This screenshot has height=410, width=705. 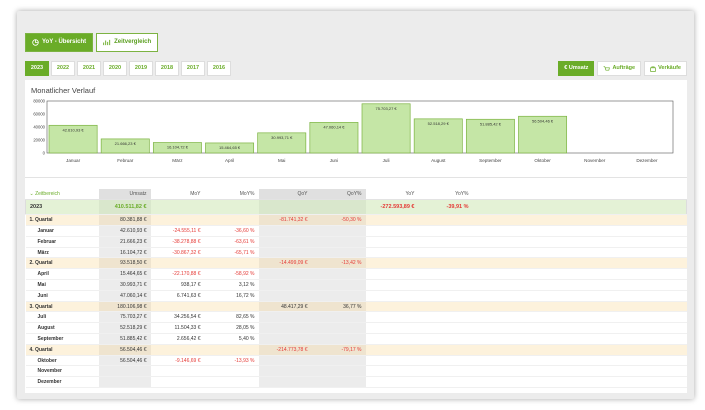 I want to click on cell-moy-pct: 82,65 %, so click(x=231, y=317).